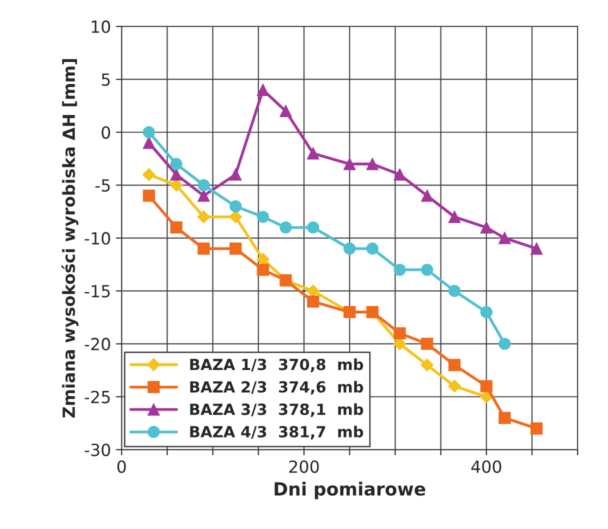 The height and width of the screenshot is (529, 608). I want to click on y-tick-label: -5, so click(102, 185).